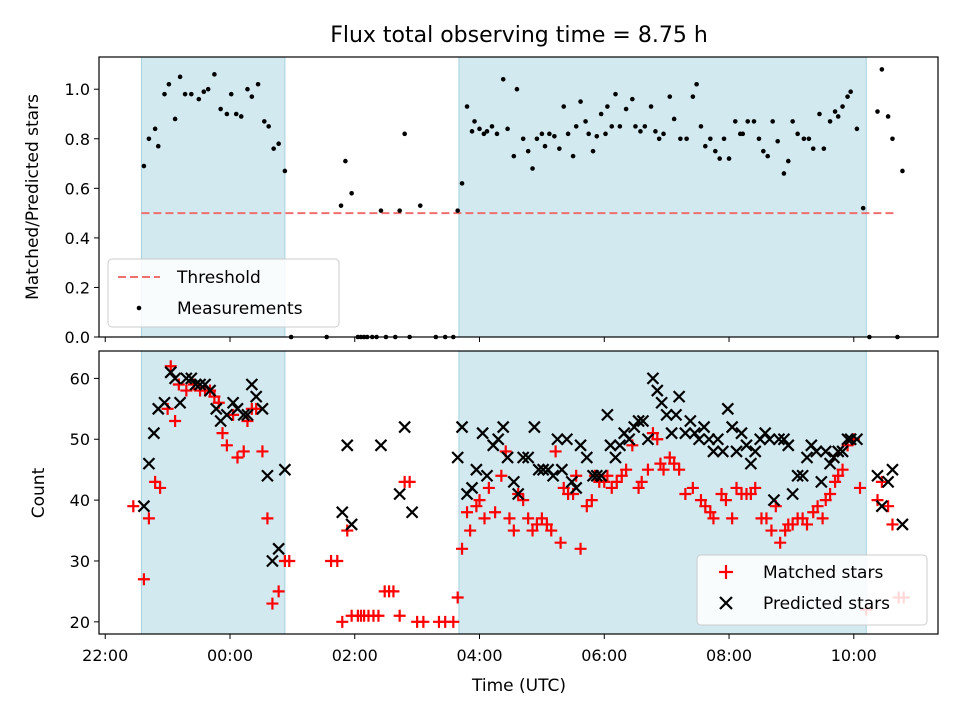 This screenshot has height=720, width=960. Describe the element at coordinates (823, 573) in the screenshot. I see `matched-stars-legend-label: Matched stars` at that location.